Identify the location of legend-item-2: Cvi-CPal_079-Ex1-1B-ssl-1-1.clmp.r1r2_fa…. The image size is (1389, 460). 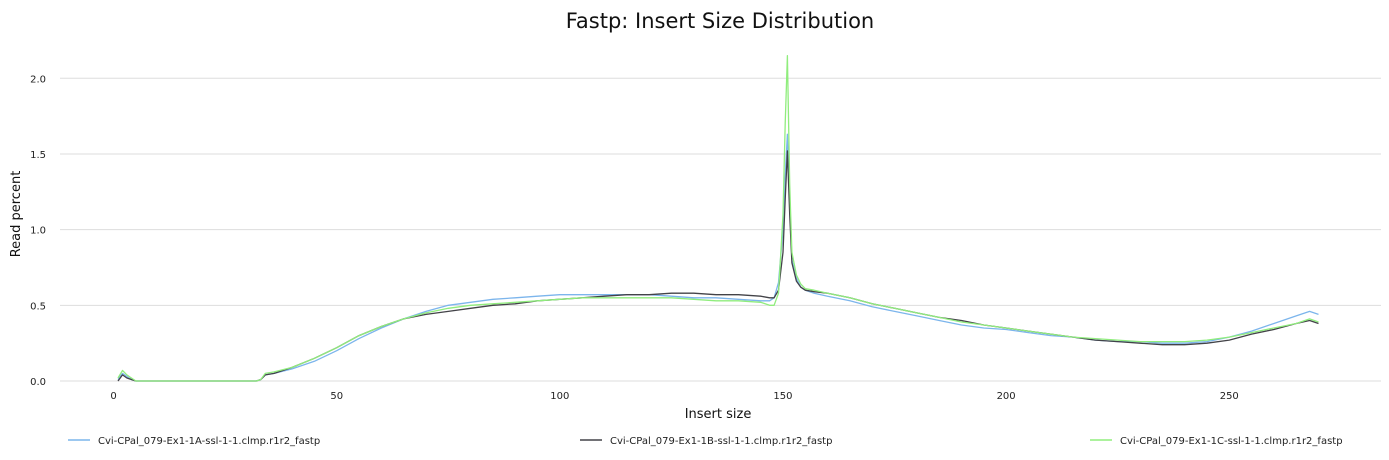
(706, 441).